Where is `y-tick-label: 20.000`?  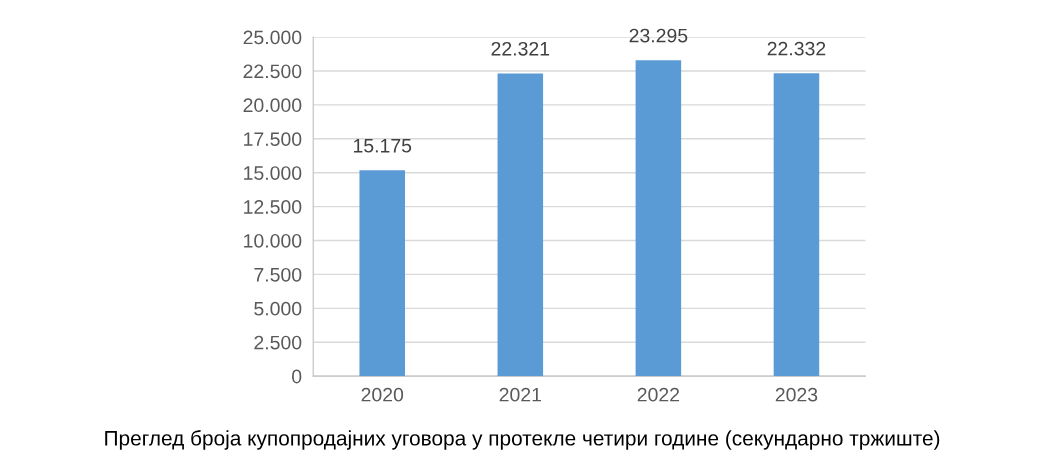 y-tick-label: 20.000 is located at coordinates (272, 105).